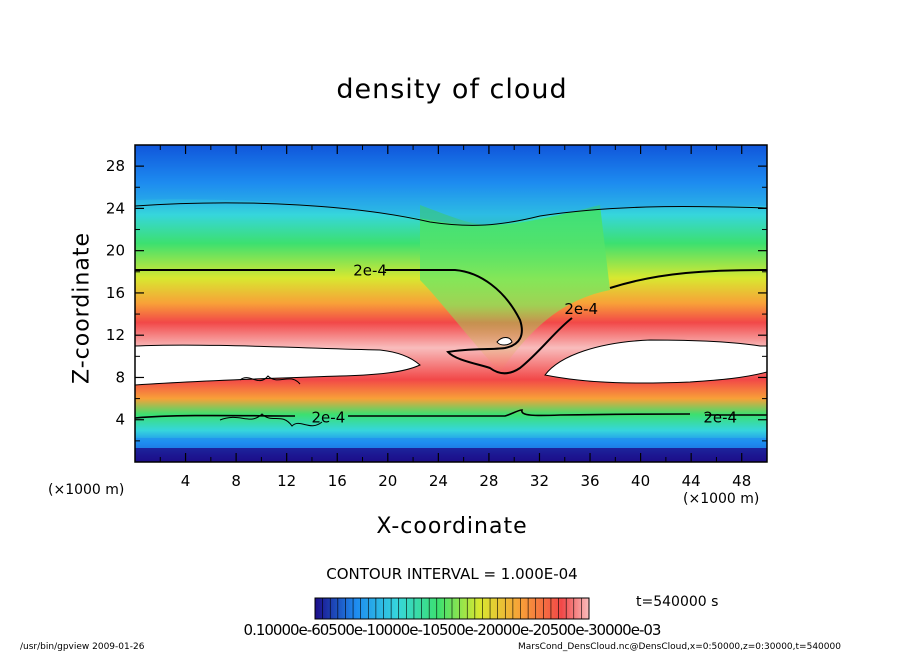 Image resolution: width=904 pixels, height=654 pixels. Describe the element at coordinates (115, 335) in the screenshot. I see `y-tick-label: 12` at that location.